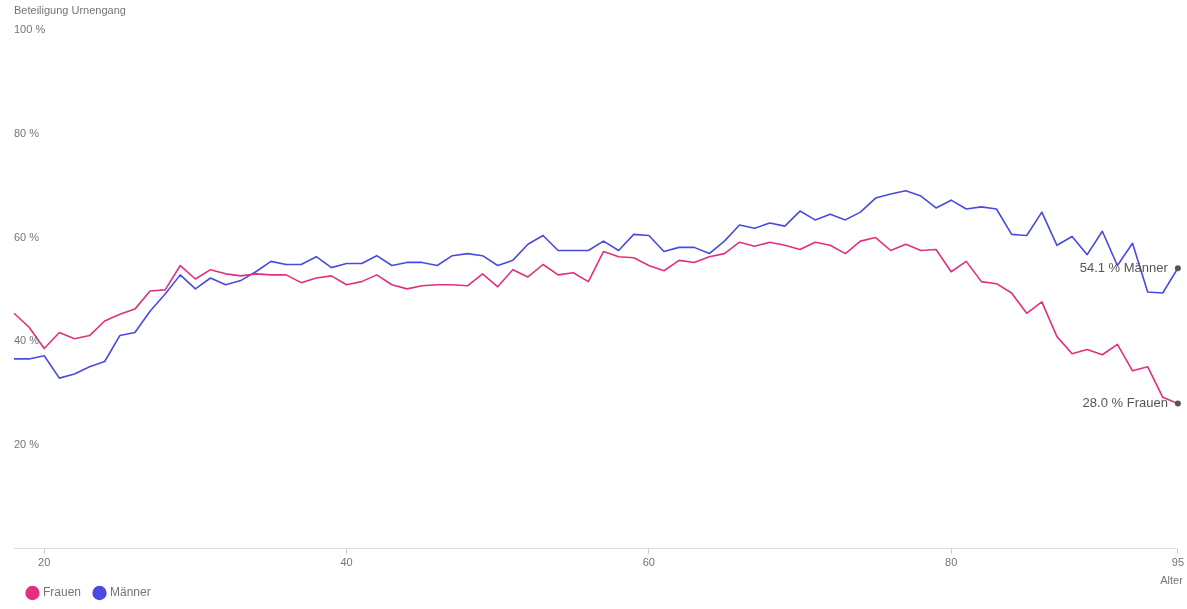  What do you see at coordinates (62, 592) in the screenshot?
I see `legend-label: Frauen` at bounding box center [62, 592].